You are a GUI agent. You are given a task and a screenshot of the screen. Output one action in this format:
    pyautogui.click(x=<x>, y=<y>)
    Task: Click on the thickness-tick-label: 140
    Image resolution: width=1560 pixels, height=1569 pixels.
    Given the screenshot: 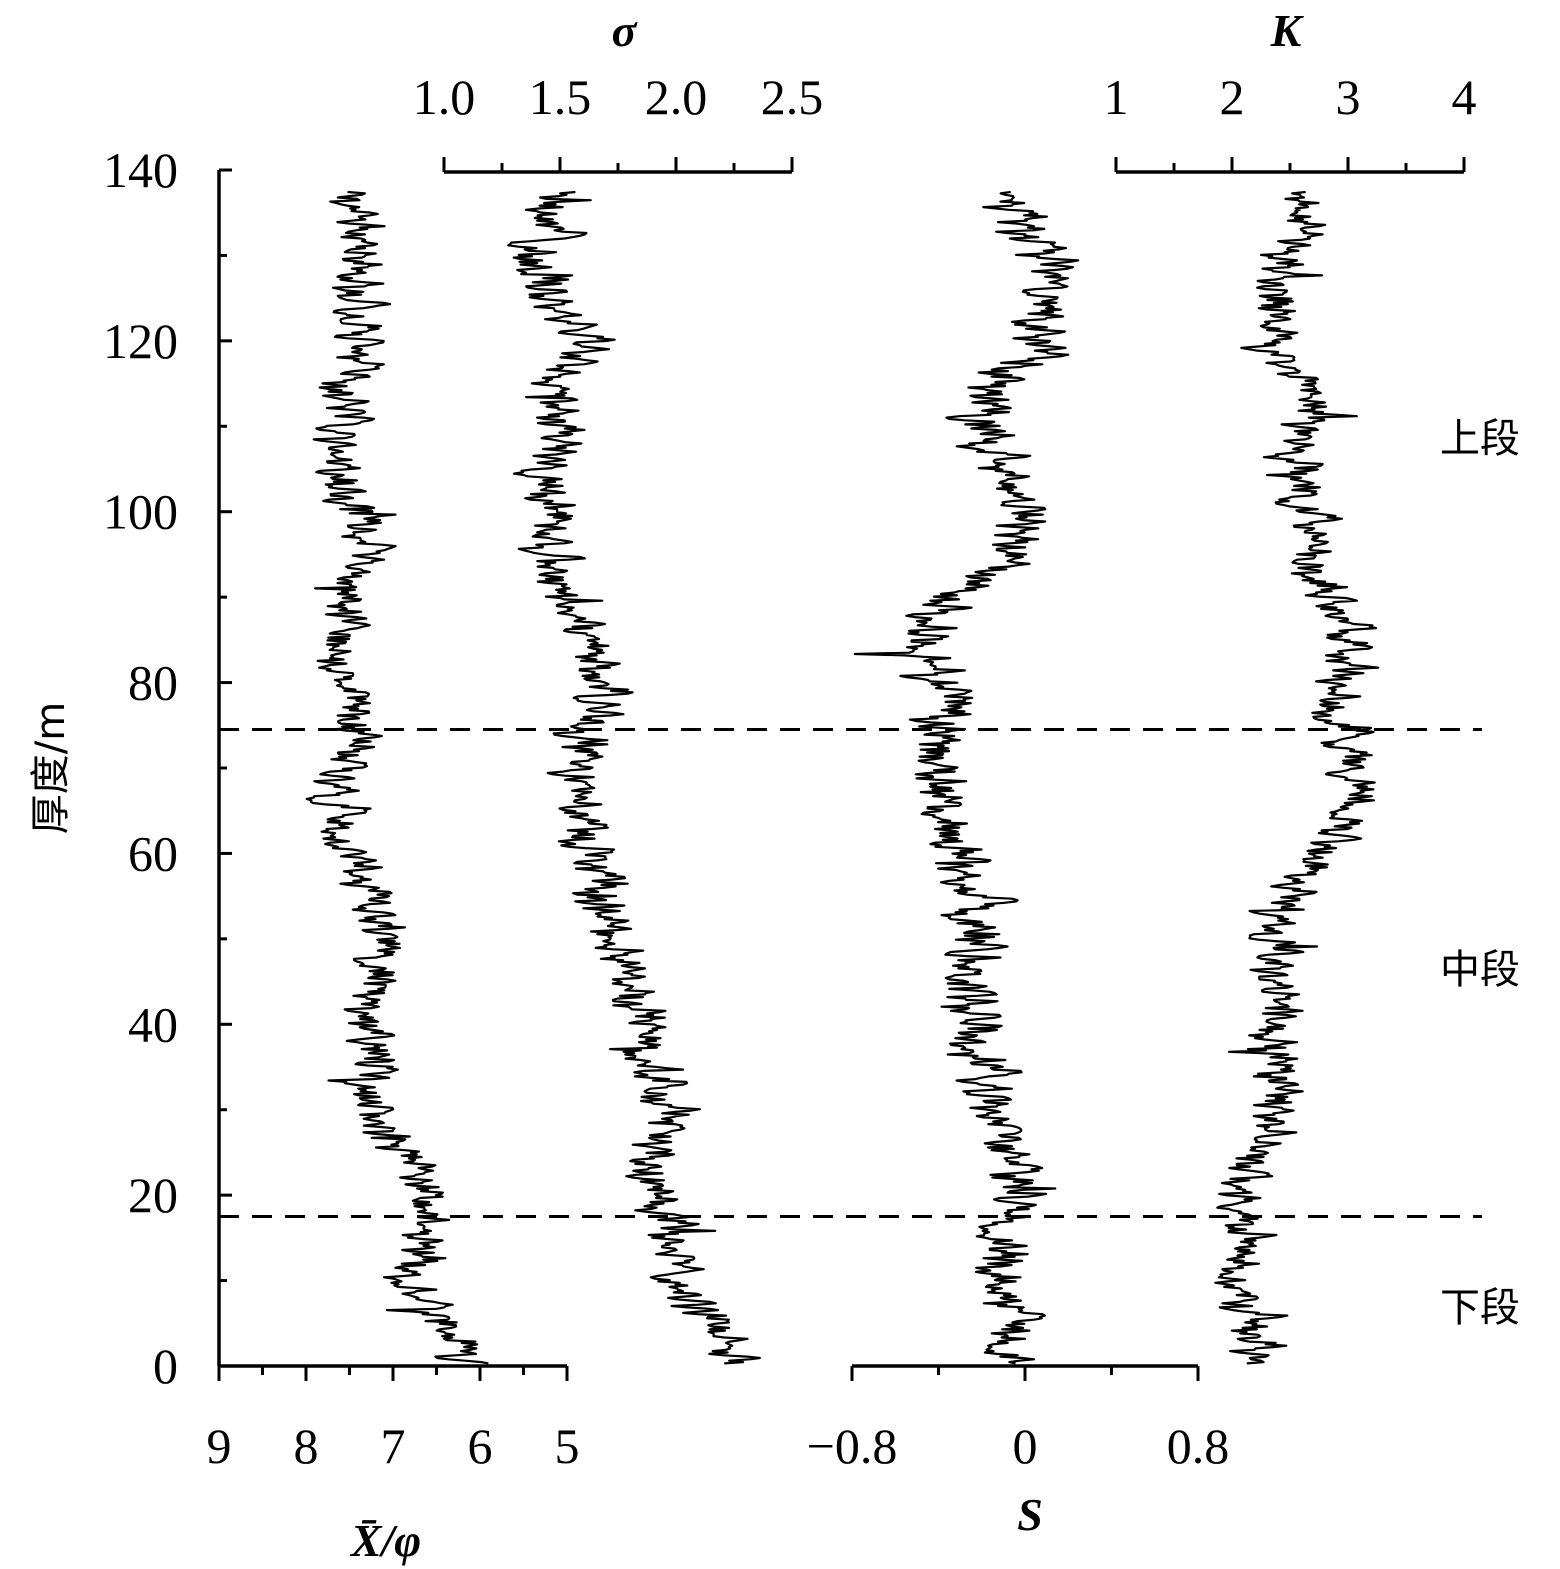 What is the action you would take?
    pyautogui.click(x=140, y=170)
    